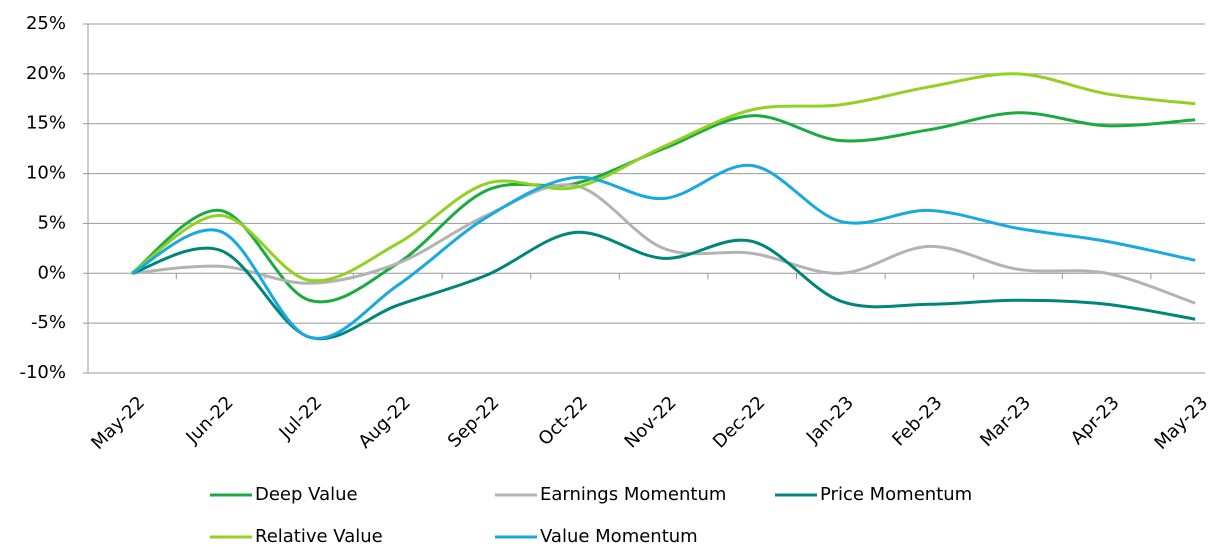 This screenshot has width=1227, height=550. Describe the element at coordinates (306, 494) in the screenshot. I see `legend-label: Deep Value` at that location.